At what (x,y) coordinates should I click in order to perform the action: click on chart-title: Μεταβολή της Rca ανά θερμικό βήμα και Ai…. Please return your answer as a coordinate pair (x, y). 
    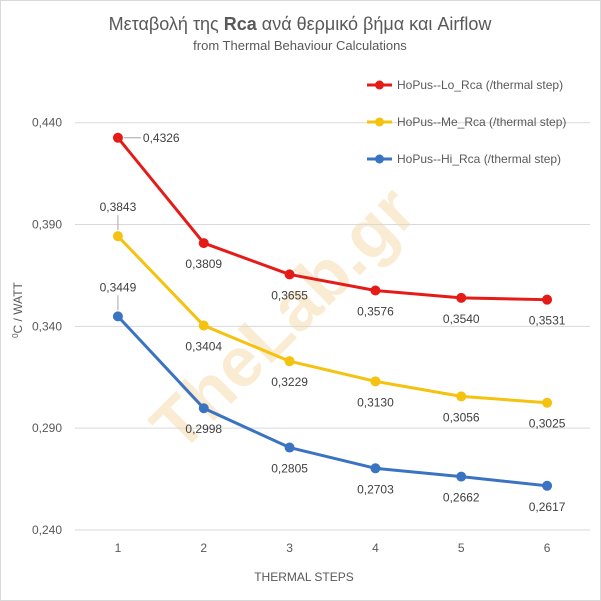
    Looking at the image, I should click on (301, 24).